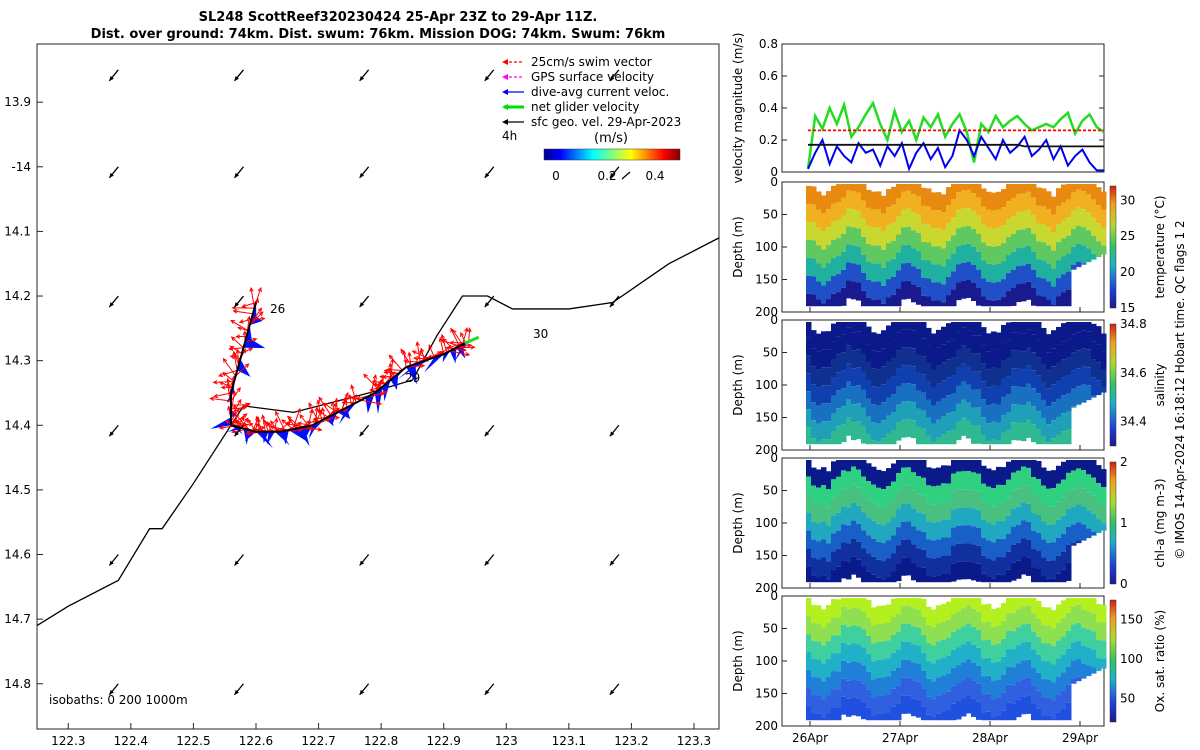  I want to click on map-xtick-label: 123.3, so click(694, 741).